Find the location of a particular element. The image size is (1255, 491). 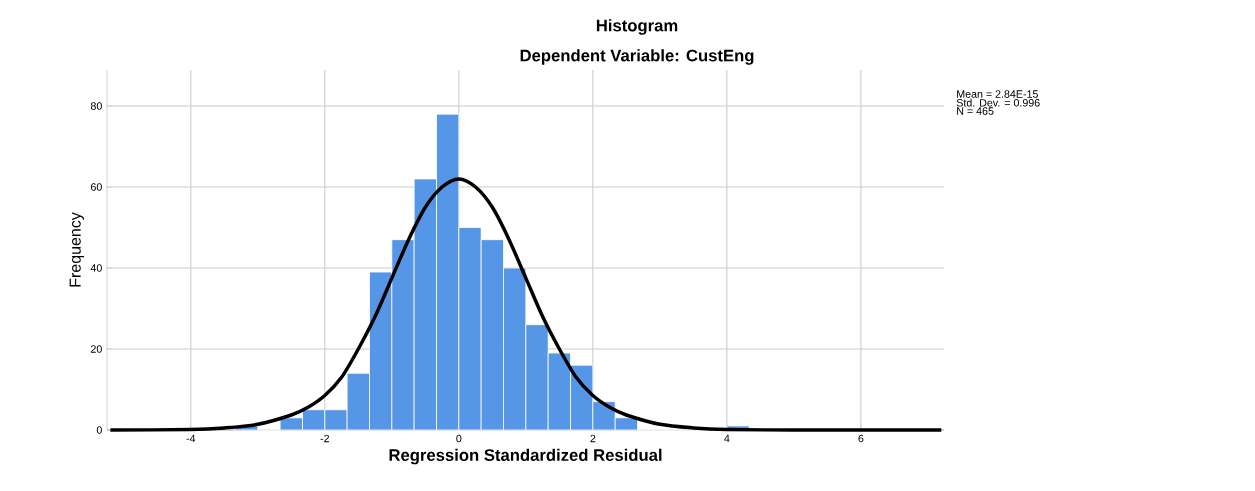

y-tick-label: 0 is located at coordinates (99, 430).